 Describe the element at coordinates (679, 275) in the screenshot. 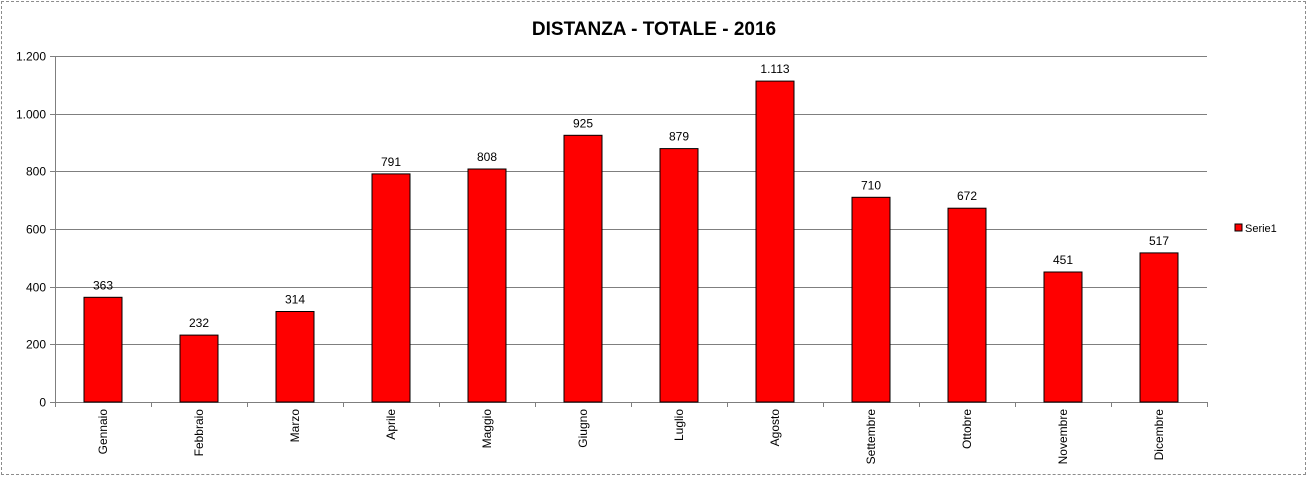

I see `bar-luglio` at that location.